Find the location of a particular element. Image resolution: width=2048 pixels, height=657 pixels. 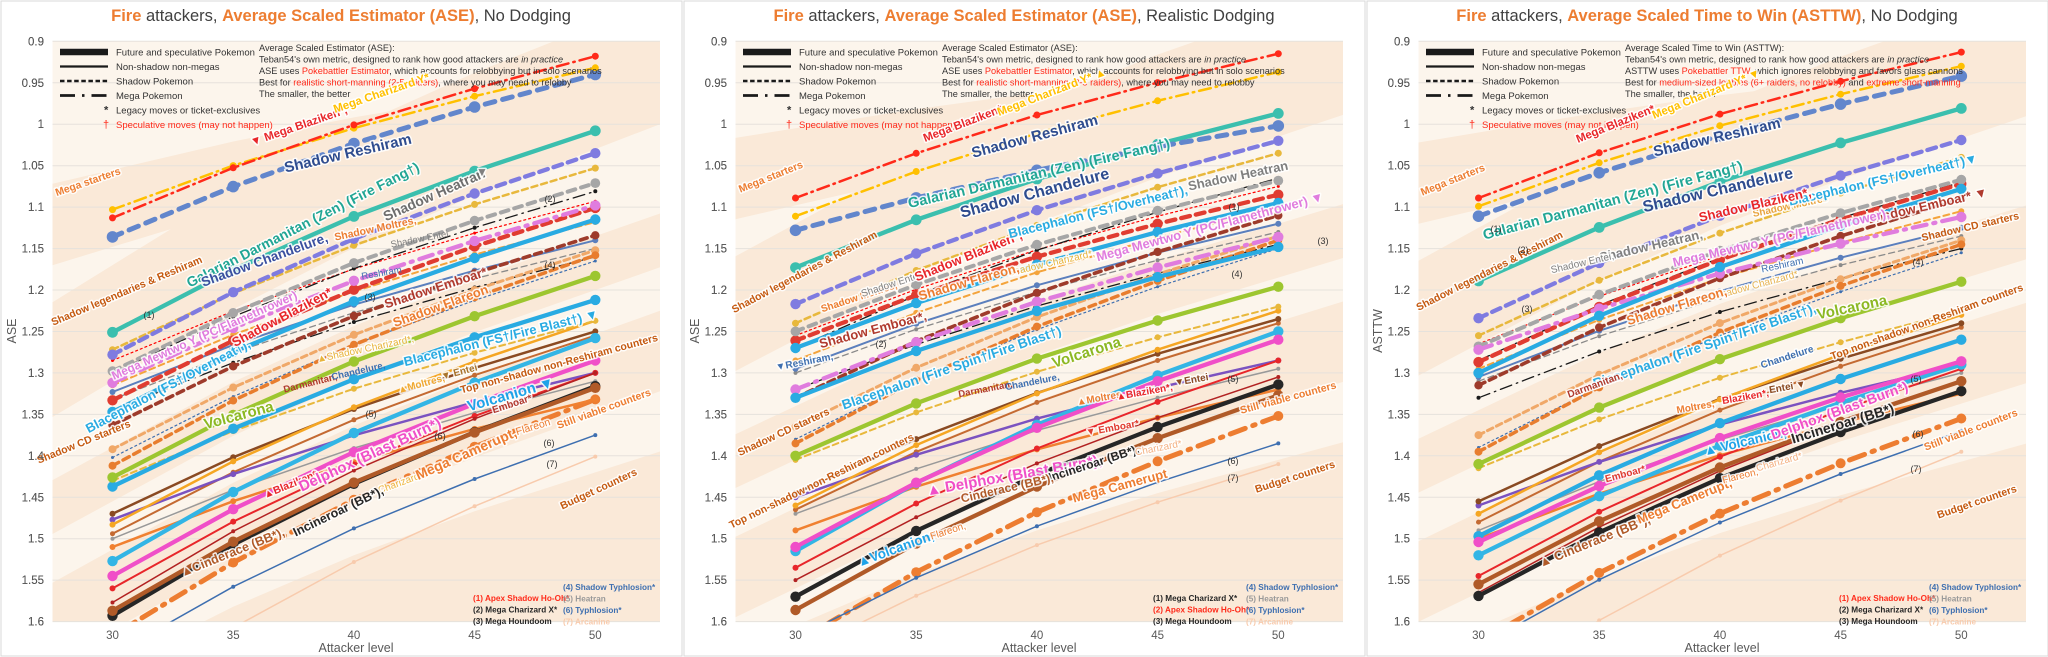

svg-text: (1) is located at coordinates (1234, 207).